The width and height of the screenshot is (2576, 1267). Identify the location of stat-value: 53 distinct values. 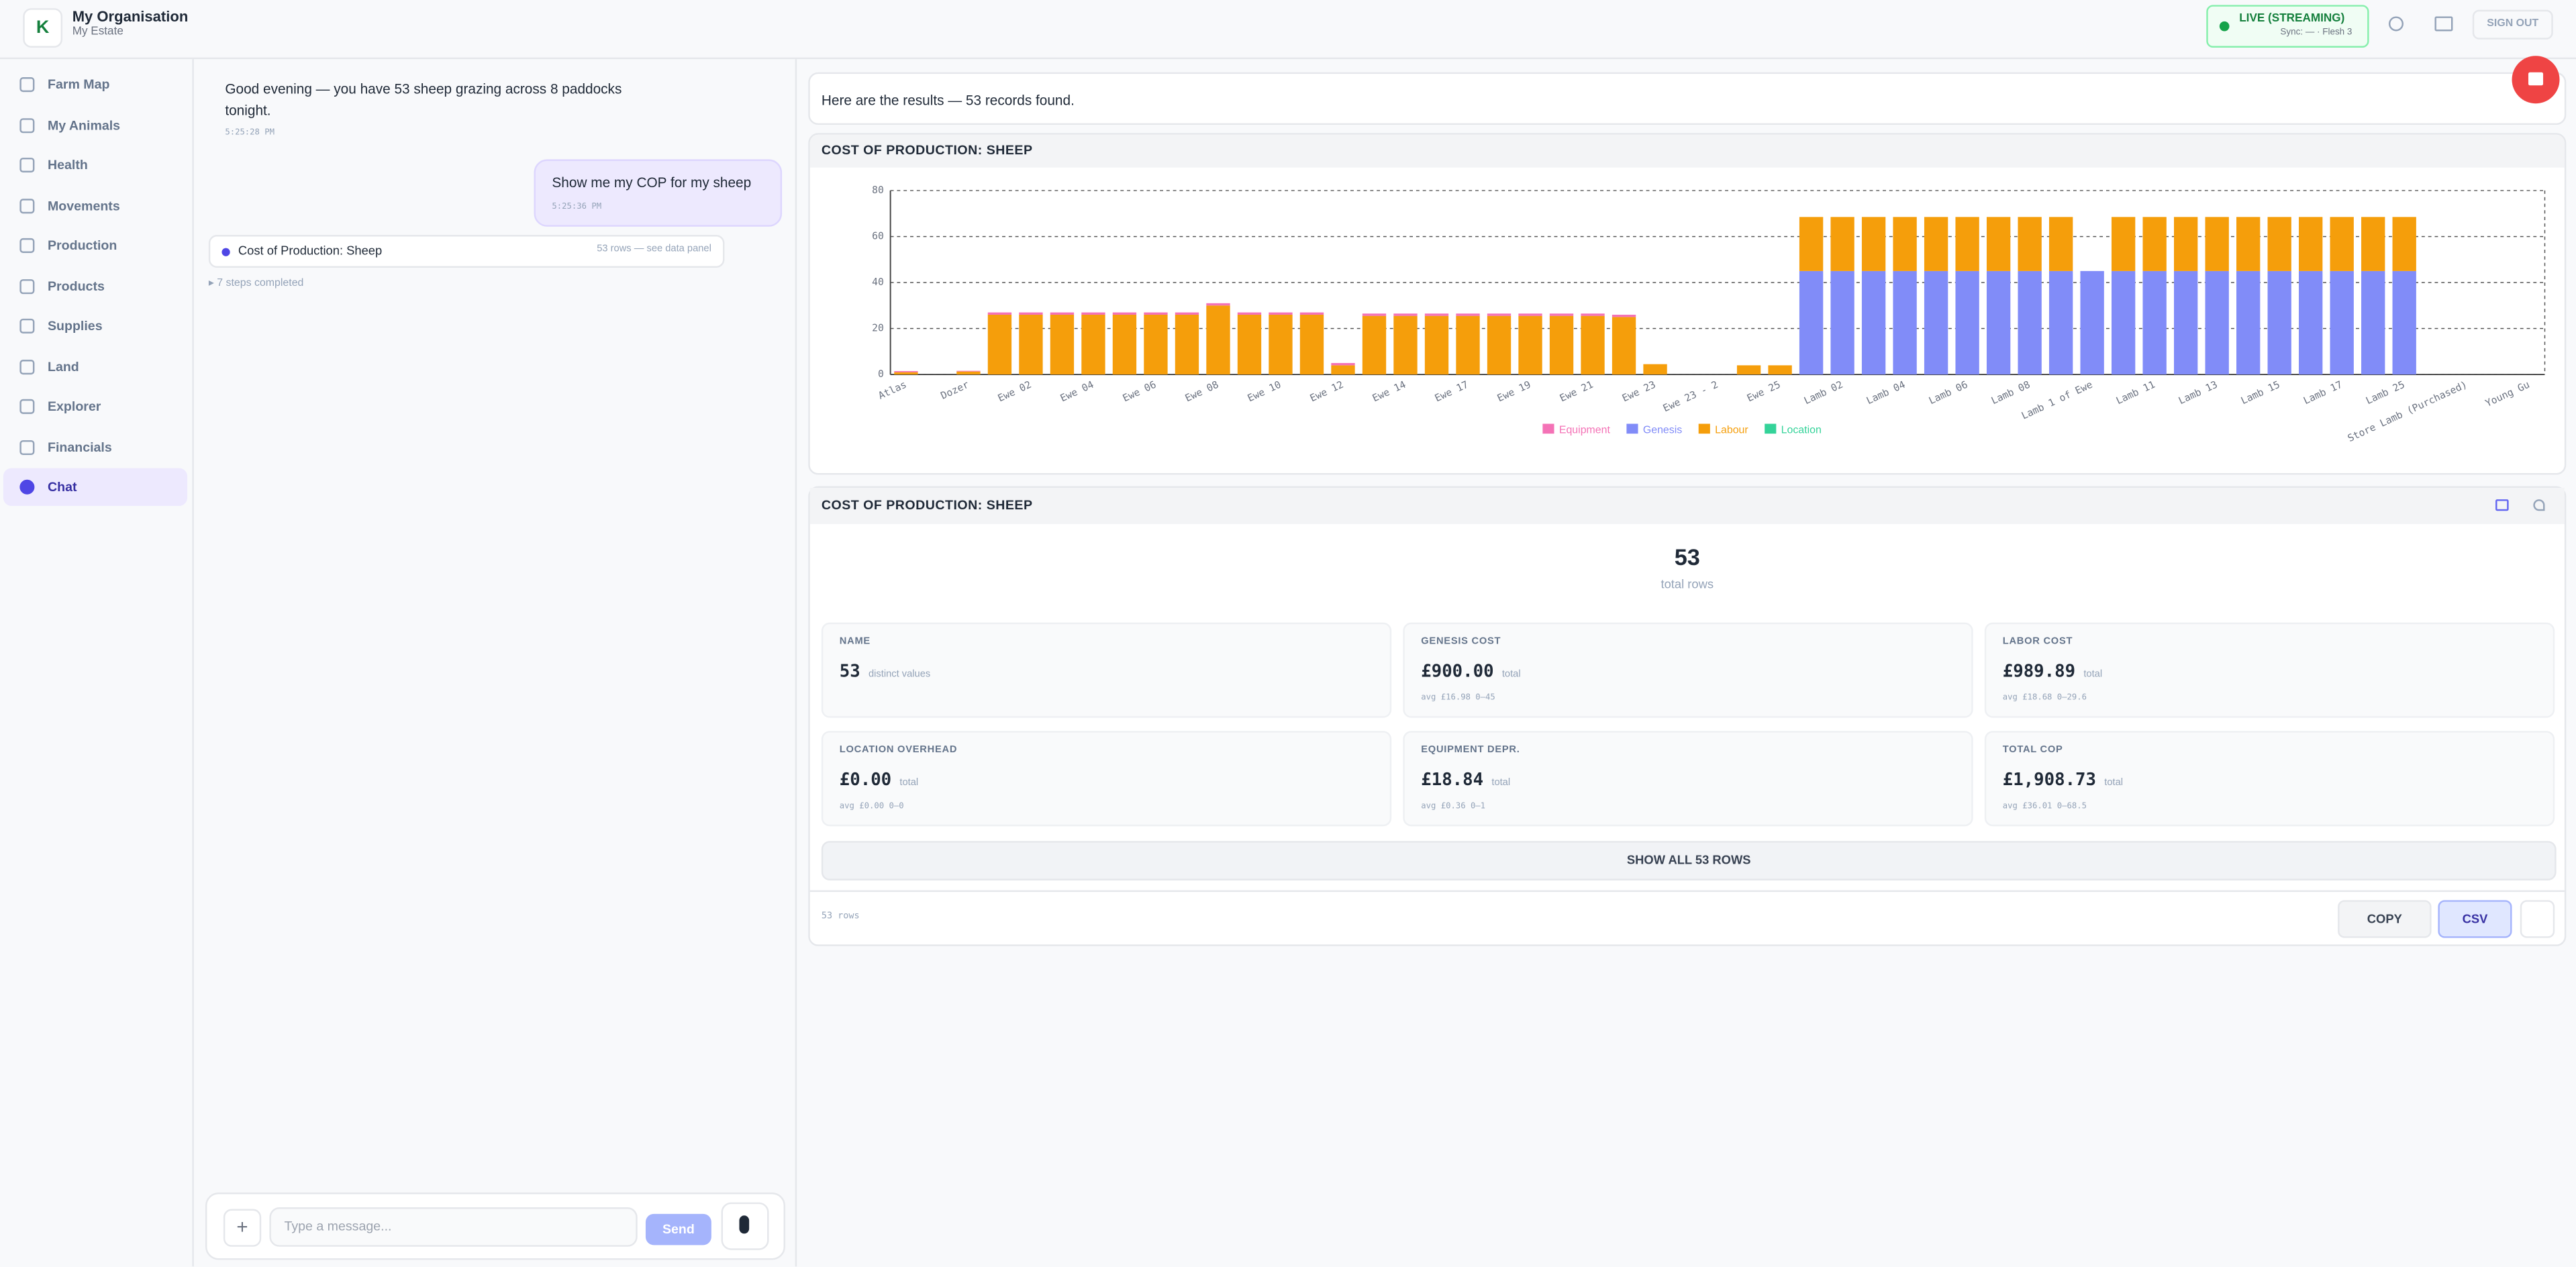
(885, 671).